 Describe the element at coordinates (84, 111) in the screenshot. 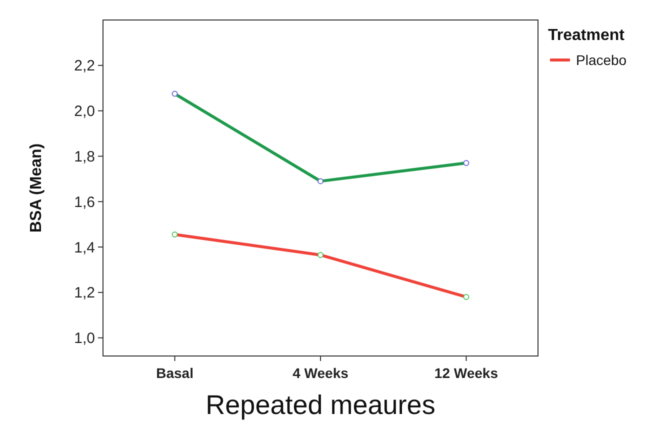

I see `y-tick-label: 2,0` at that location.